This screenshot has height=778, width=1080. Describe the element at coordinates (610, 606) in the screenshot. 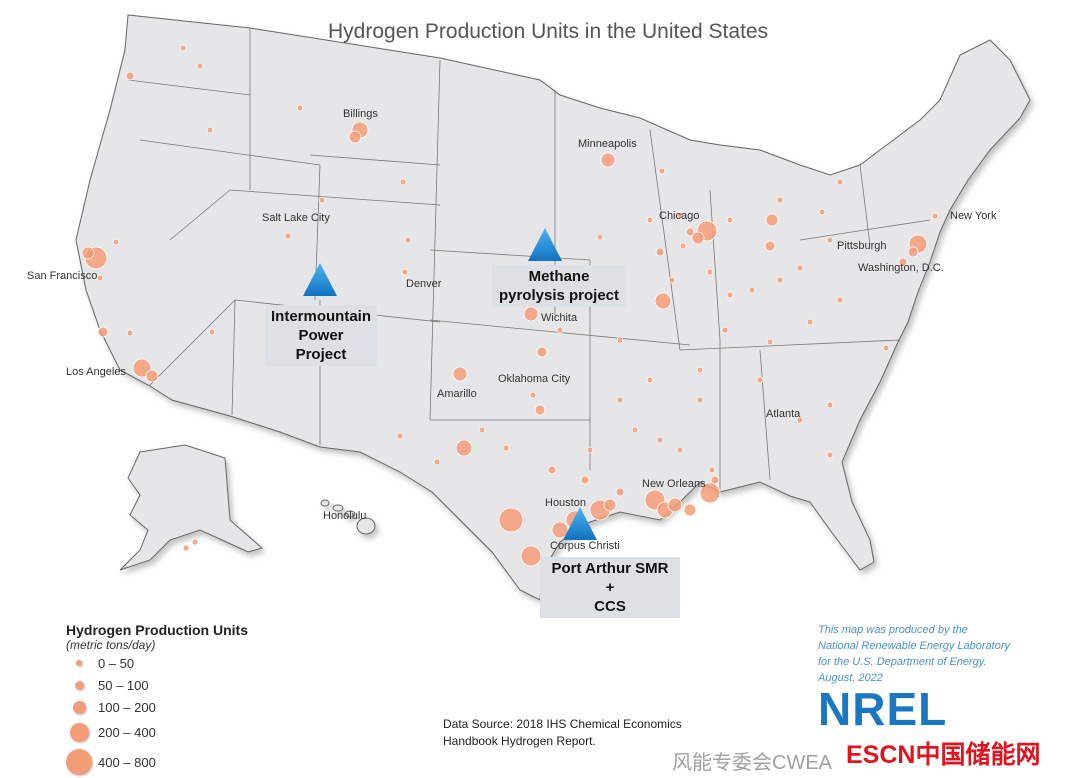

I see `callout-line: CCS` at that location.